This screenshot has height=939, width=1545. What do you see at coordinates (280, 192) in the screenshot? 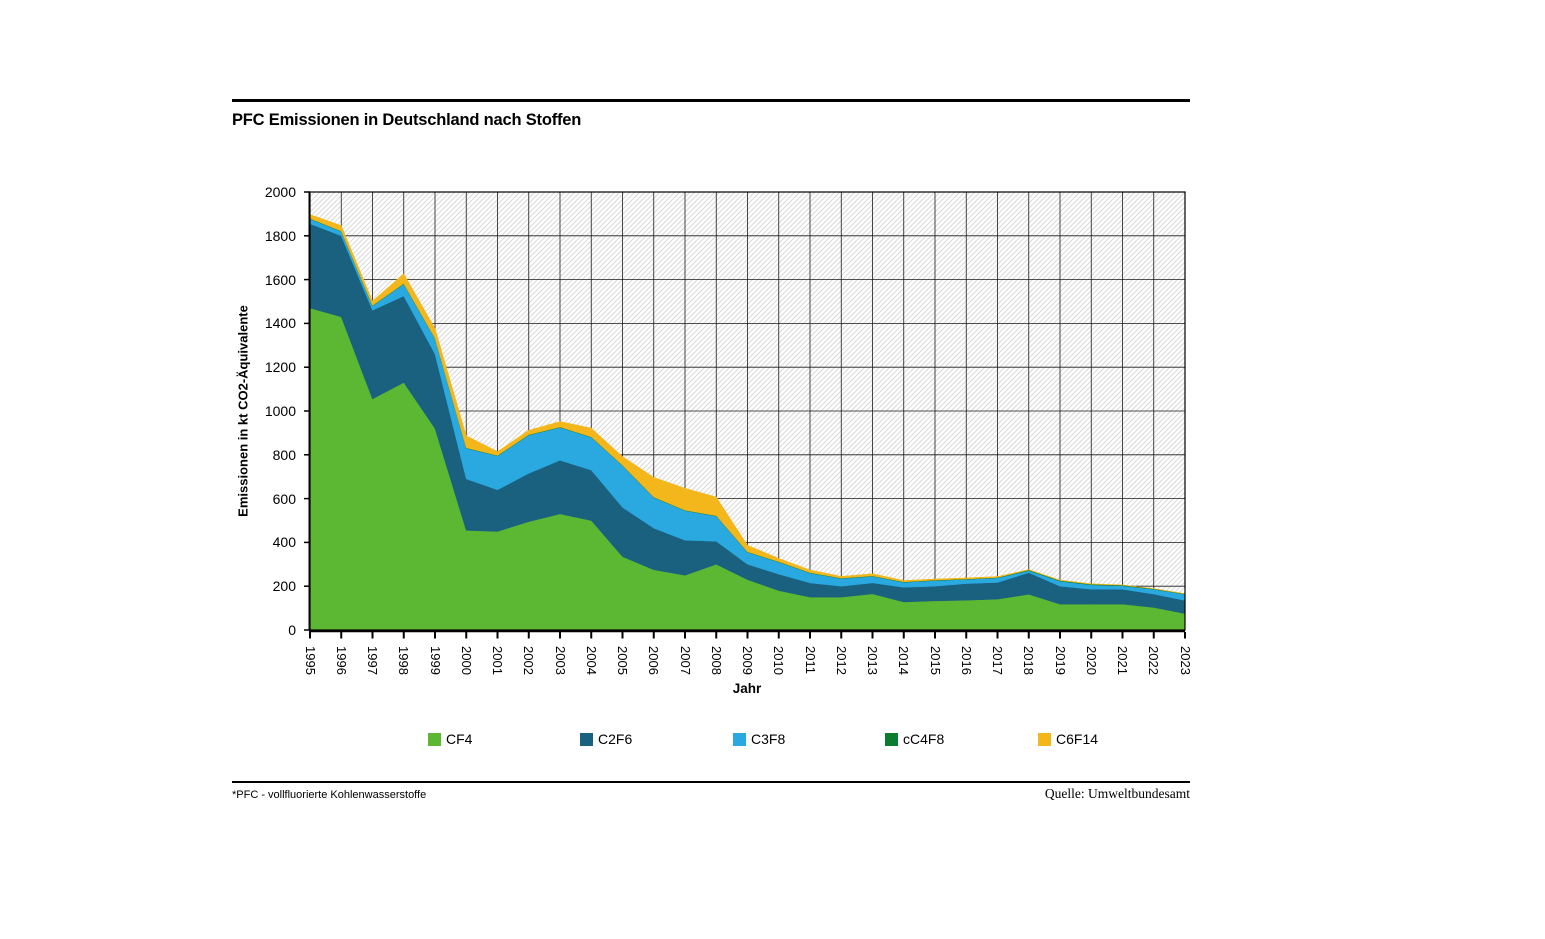
I see `y-tick-label: 2000` at bounding box center [280, 192].